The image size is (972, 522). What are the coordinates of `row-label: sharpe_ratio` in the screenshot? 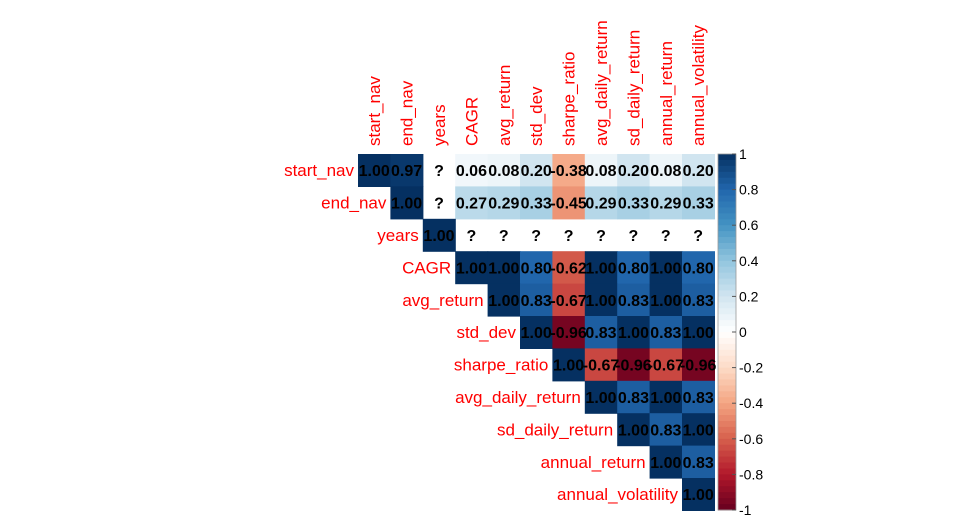 It's located at (501, 365).